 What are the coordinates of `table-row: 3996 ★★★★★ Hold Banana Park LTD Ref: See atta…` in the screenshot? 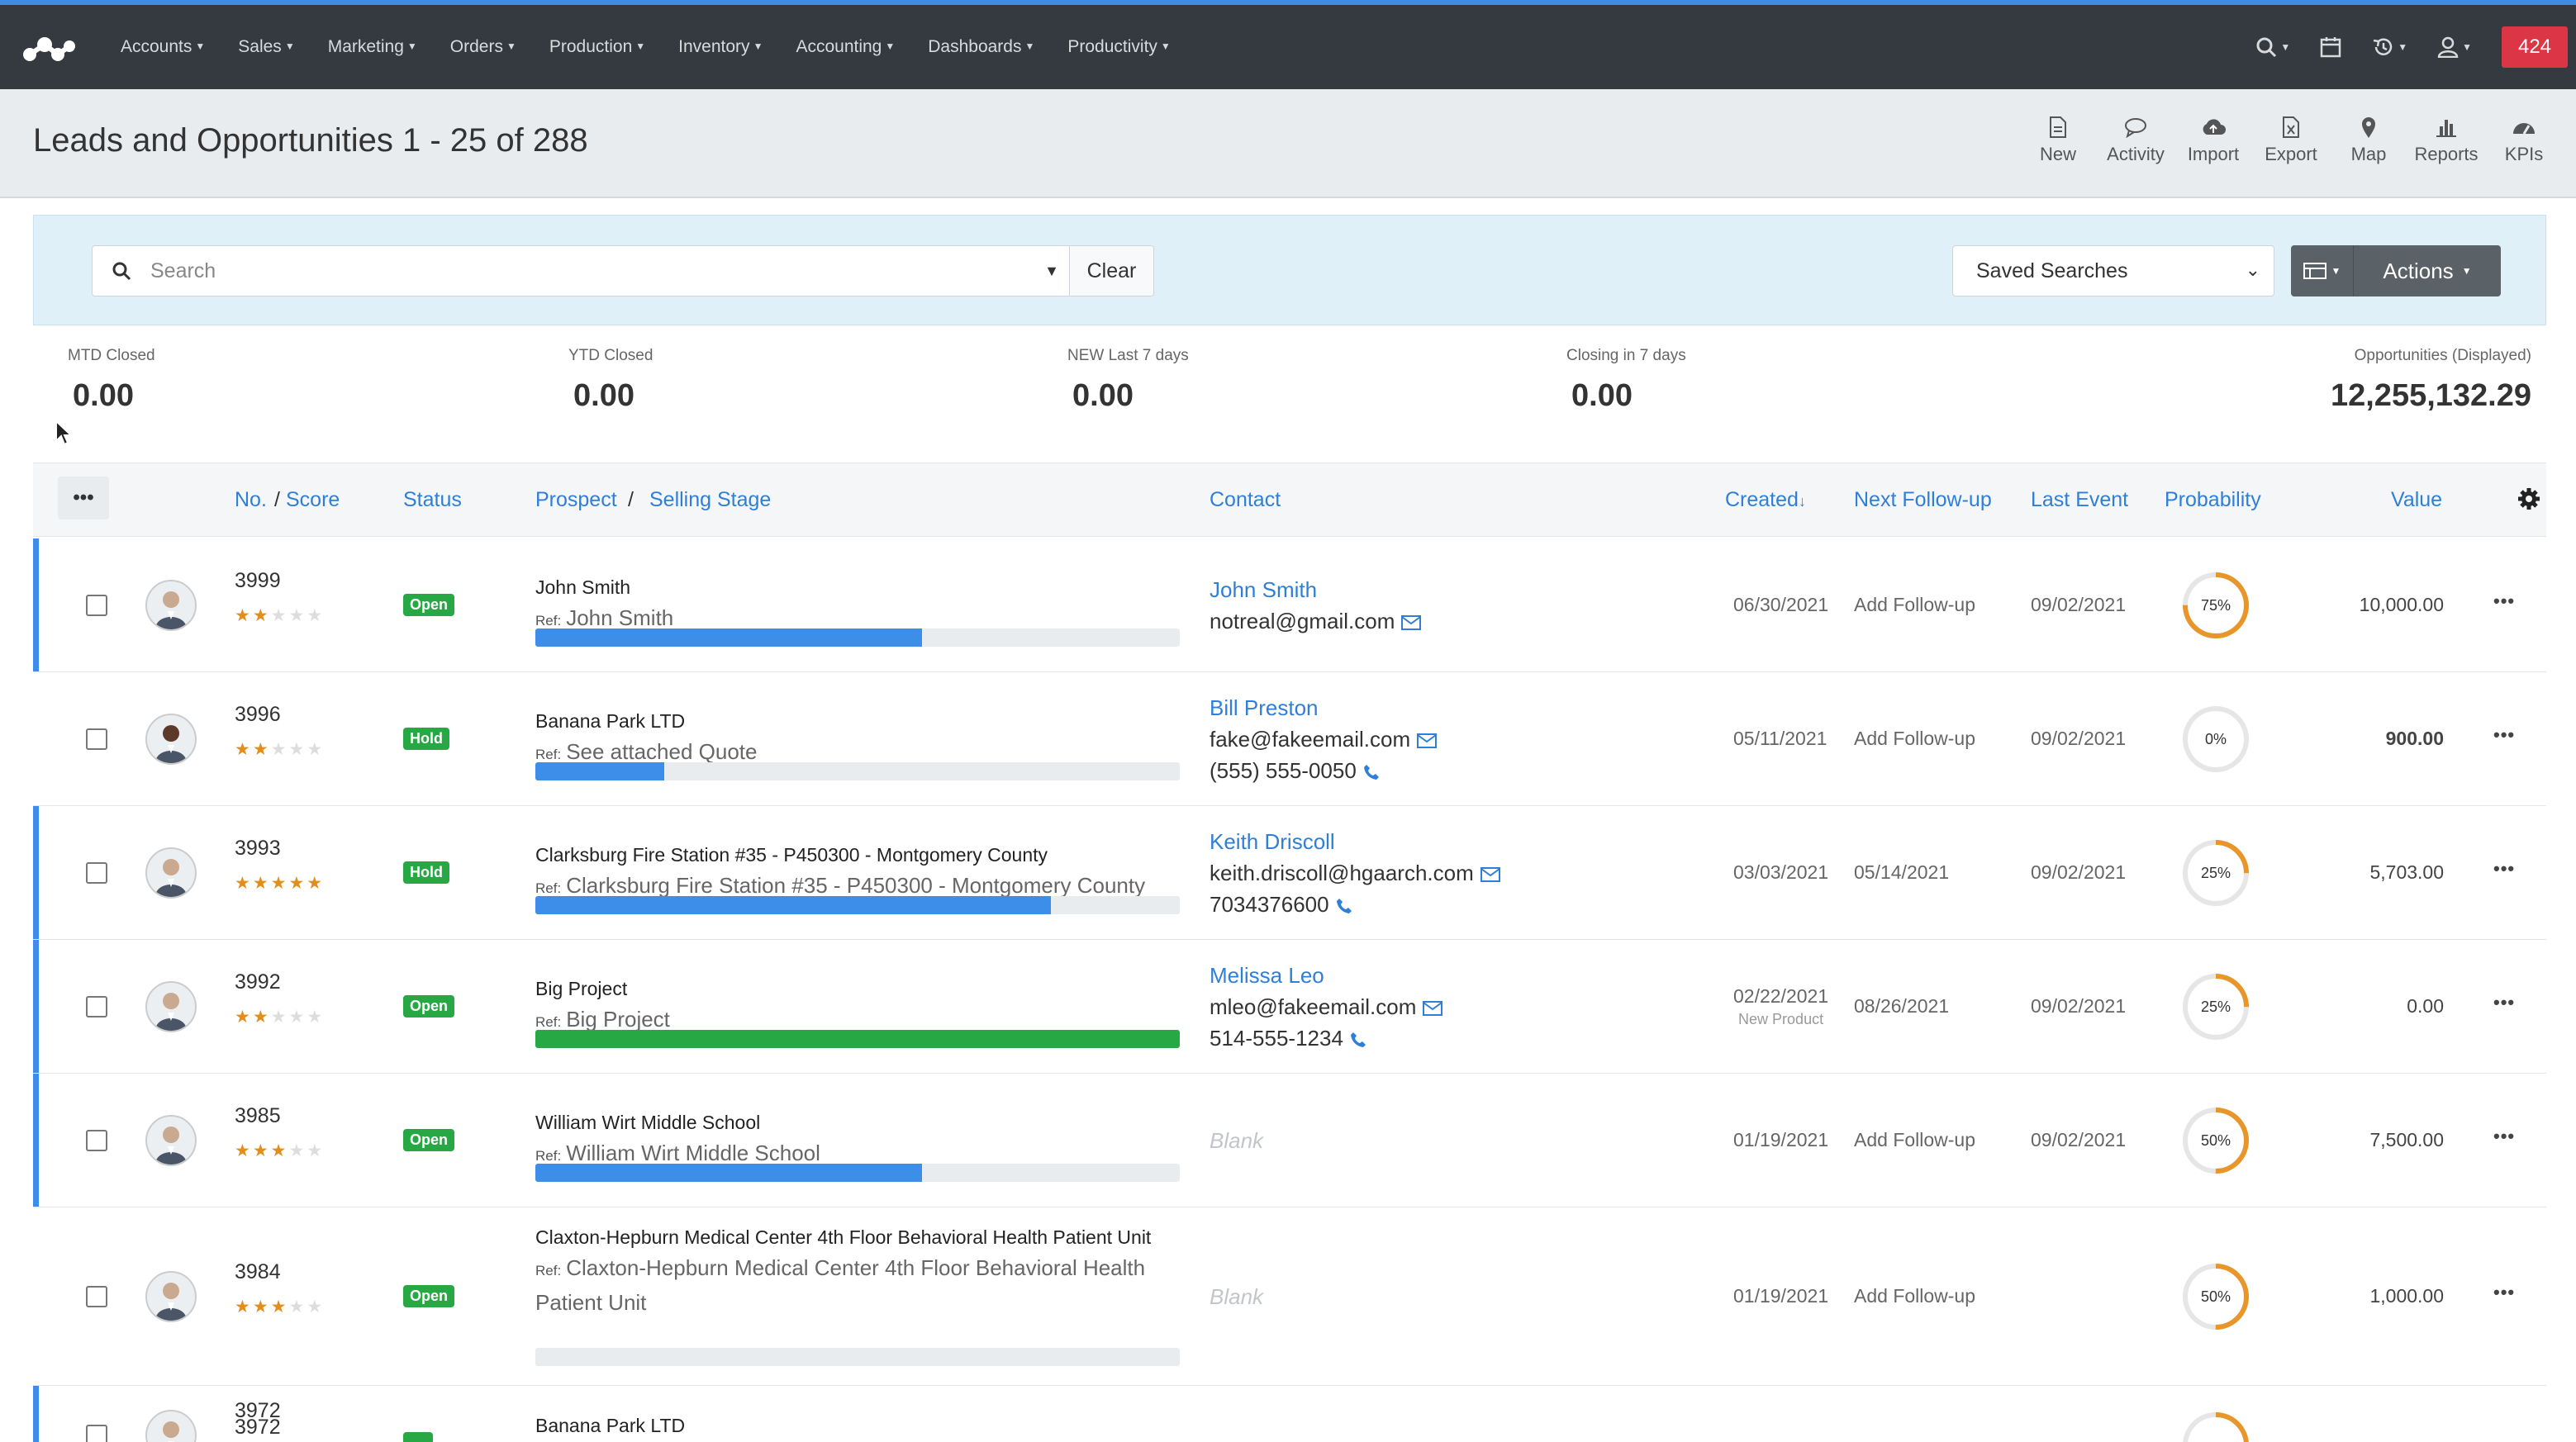 It's located at (1289, 739).